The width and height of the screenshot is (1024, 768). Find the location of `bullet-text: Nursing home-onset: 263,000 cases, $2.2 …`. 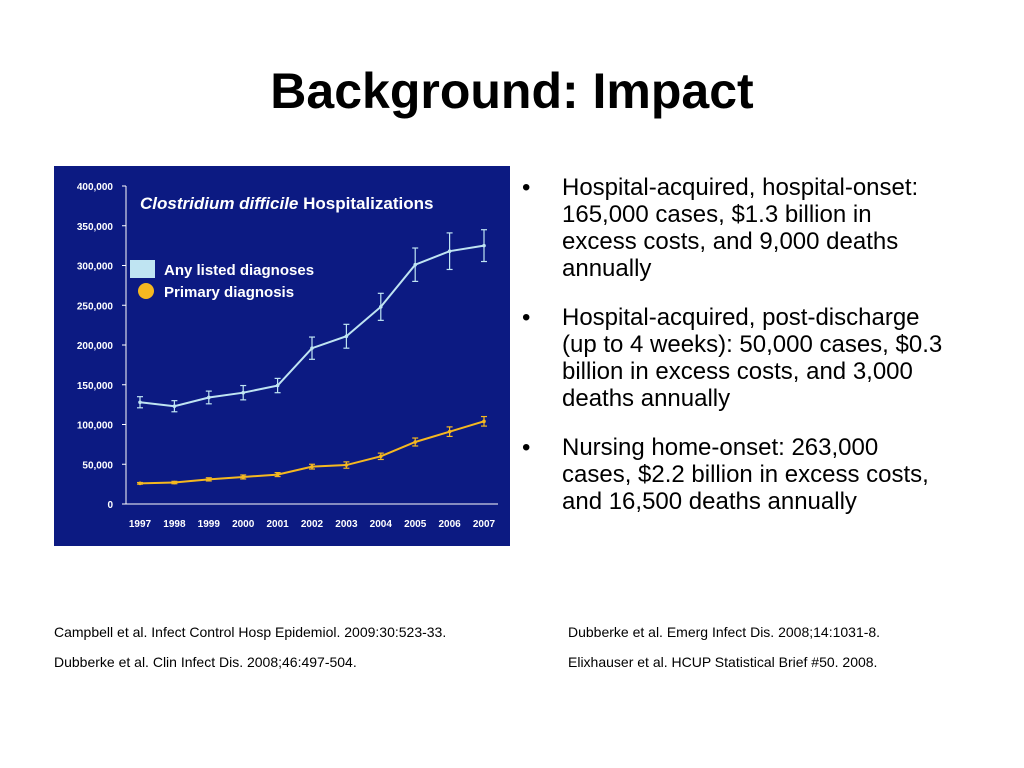

bullet-text: Nursing home-onset: 263,000 cases, $2.2 … is located at coordinates (745, 474).